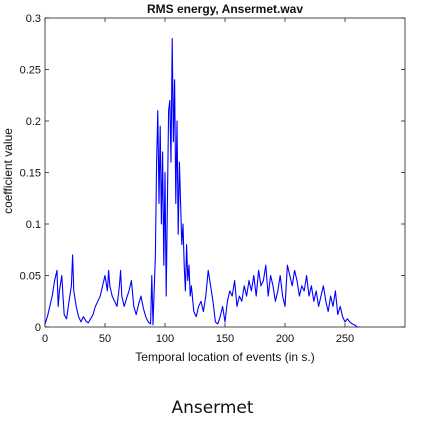 The image size is (425, 425). Describe the element at coordinates (33, 225) in the screenshot. I see `y-tick-label-2: 0.1` at that location.